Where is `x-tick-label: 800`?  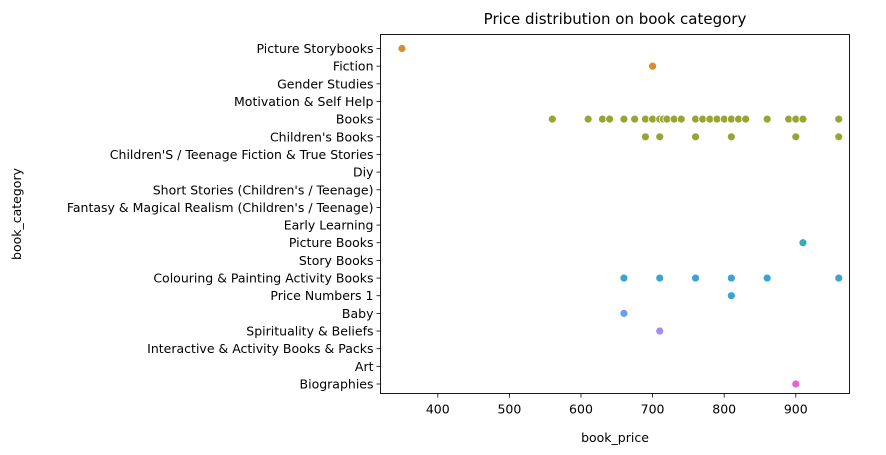
x-tick-label: 800 is located at coordinates (724, 409).